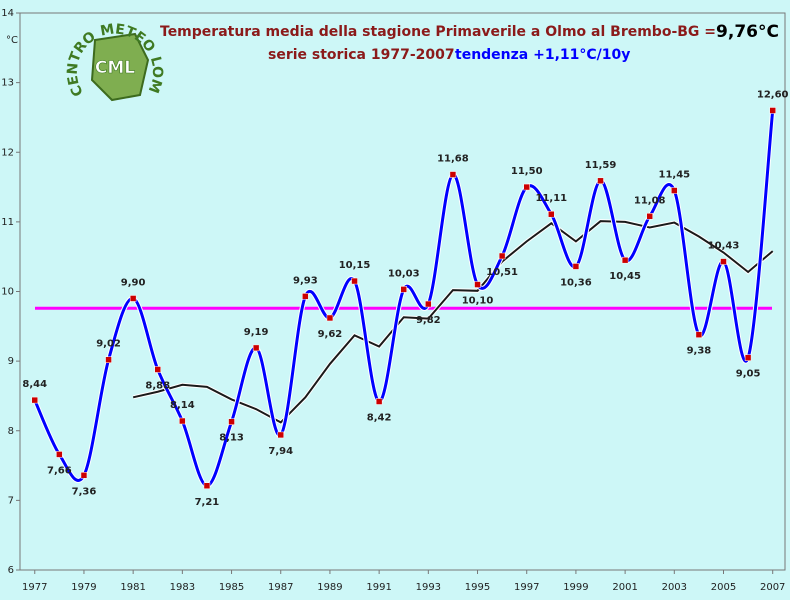  What do you see at coordinates (34, 587) in the screenshot?
I see `x-tick-label: 1977` at bounding box center [34, 587].